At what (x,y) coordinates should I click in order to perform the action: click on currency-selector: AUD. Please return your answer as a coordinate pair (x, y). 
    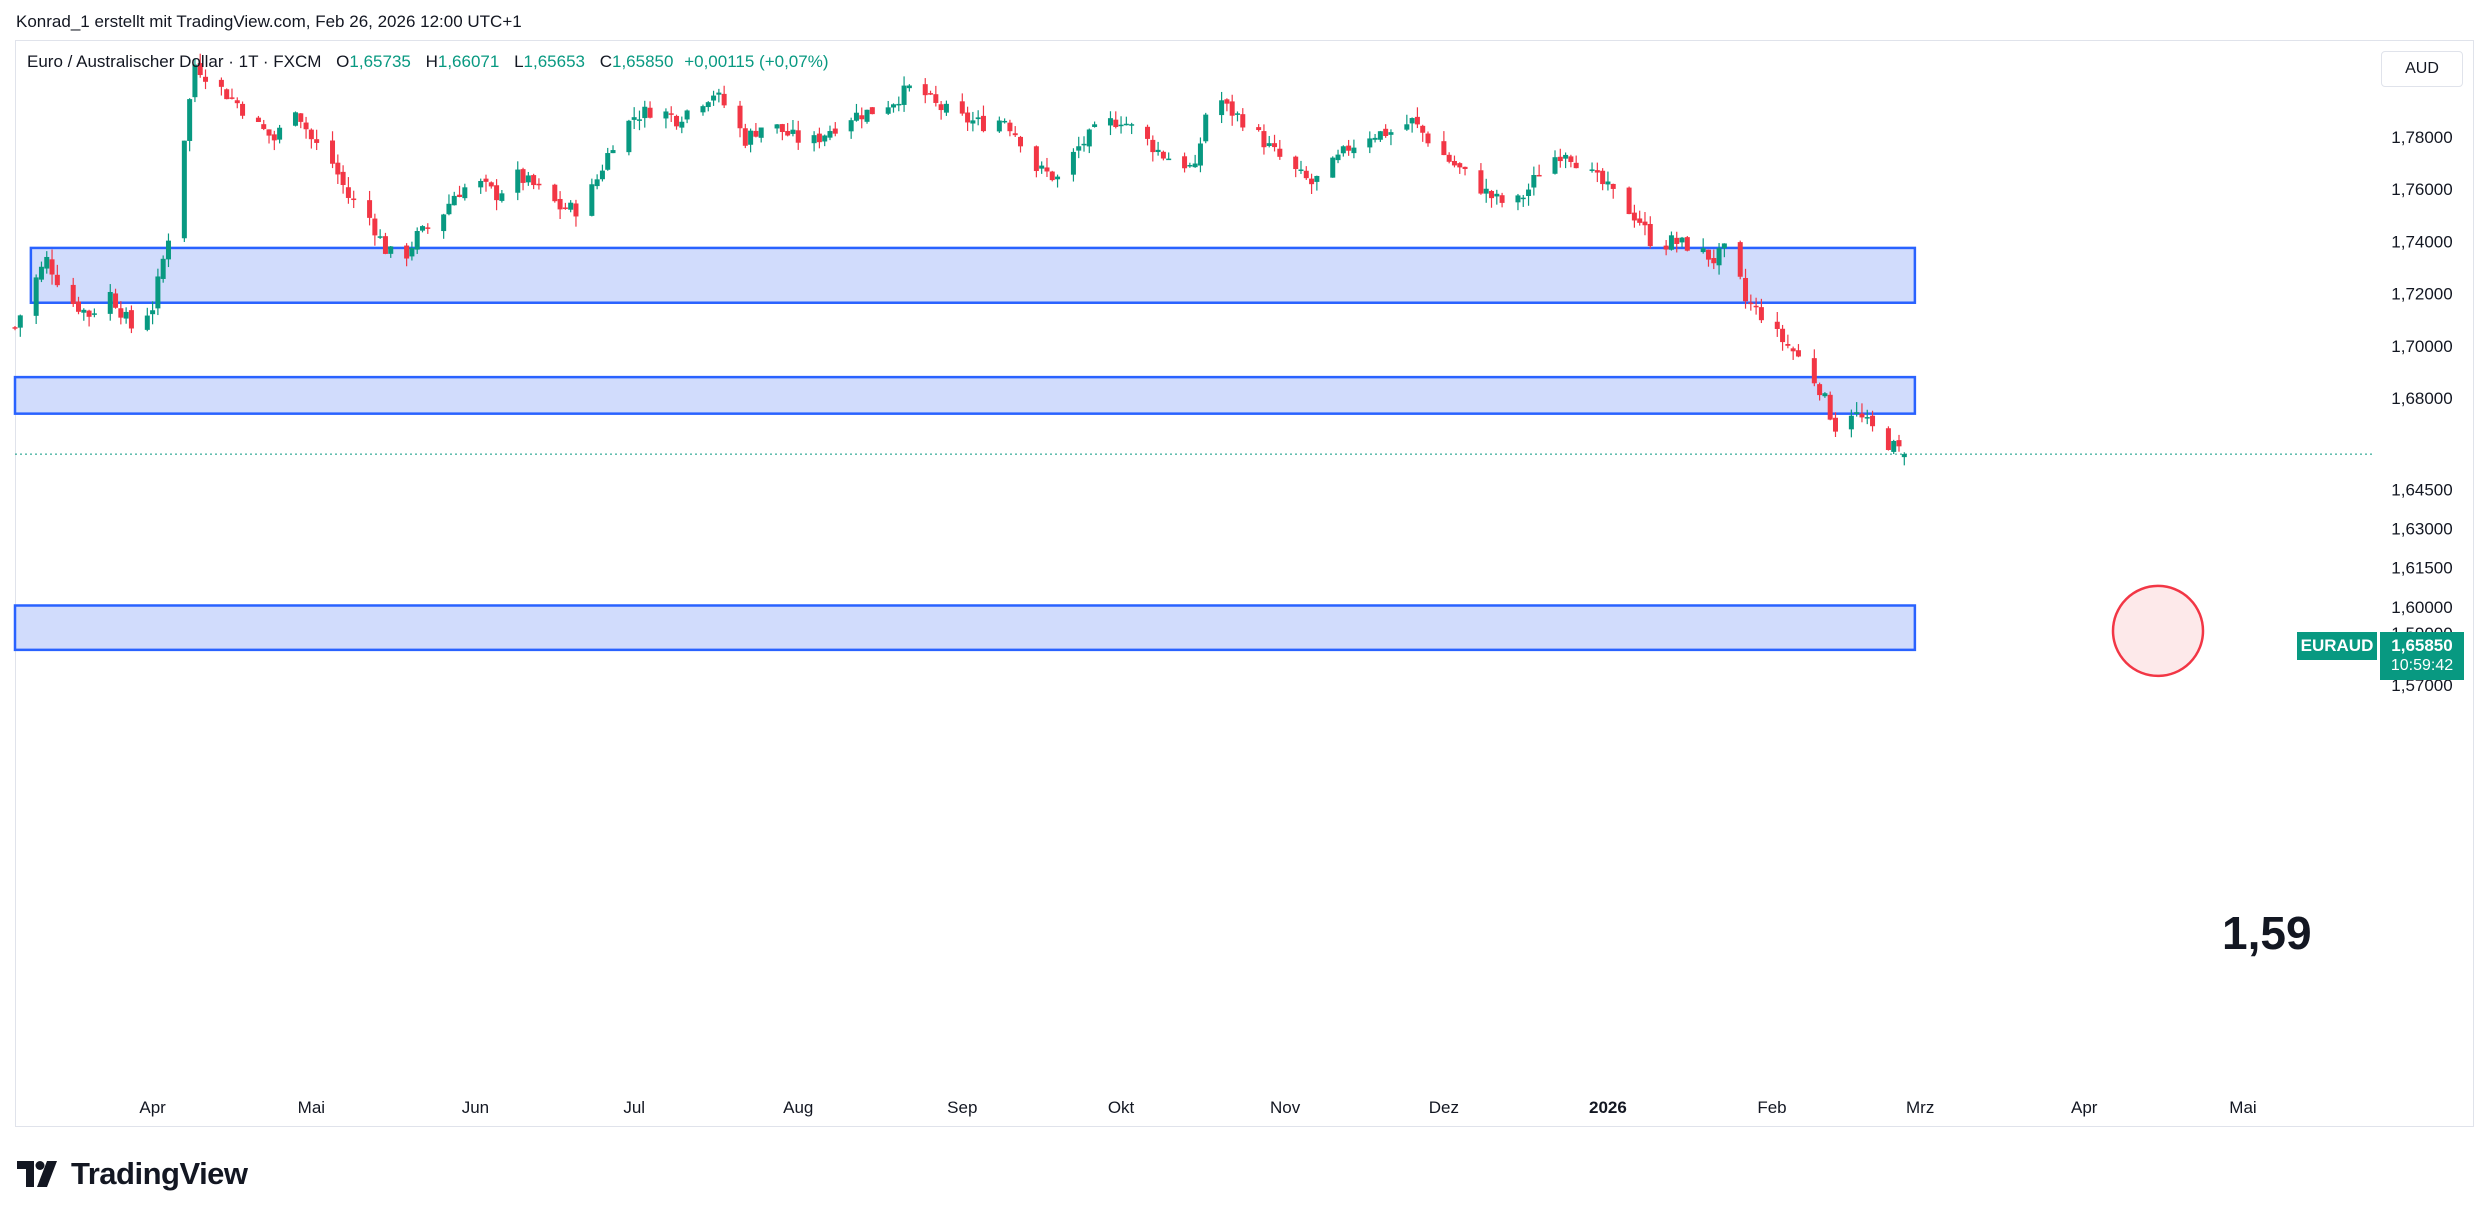
    Looking at the image, I should click on (2422, 69).